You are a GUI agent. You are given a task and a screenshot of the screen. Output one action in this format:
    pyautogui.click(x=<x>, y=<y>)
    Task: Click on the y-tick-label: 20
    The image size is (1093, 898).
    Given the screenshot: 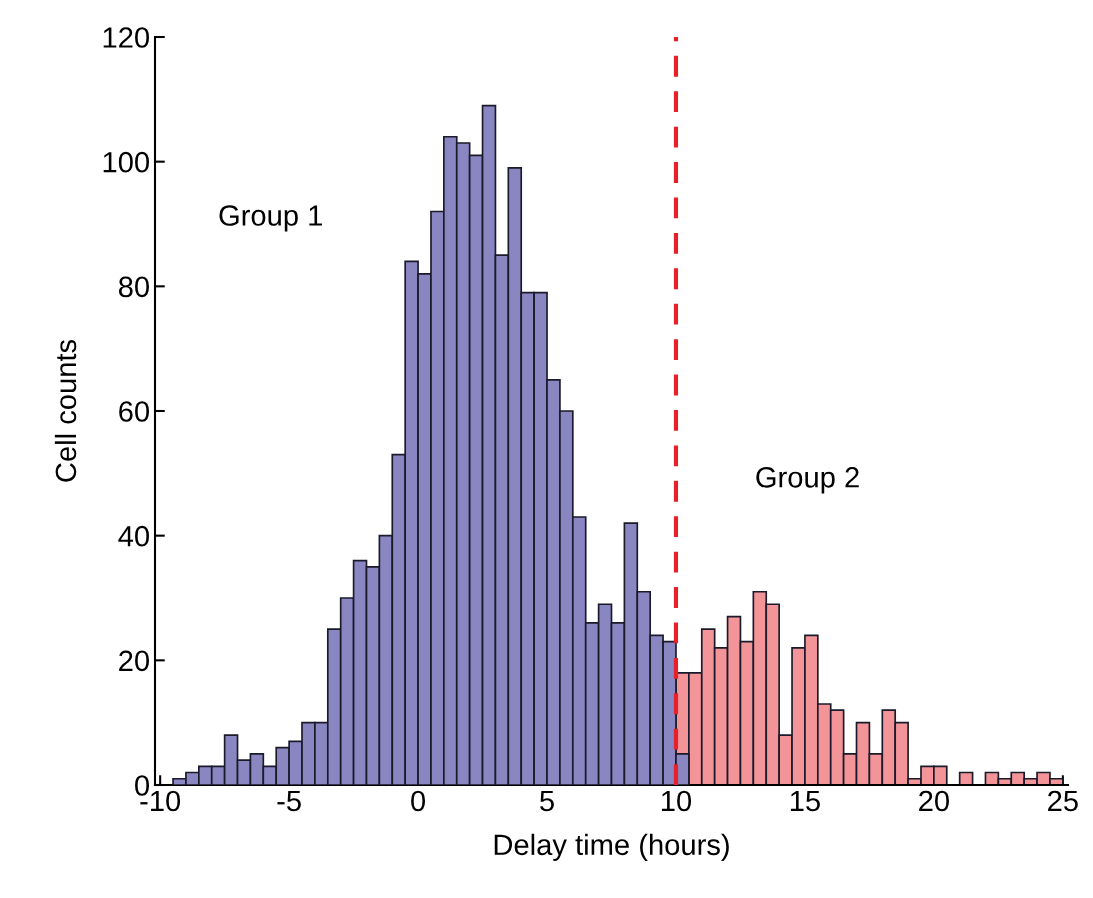 What is the action you would take?
    pyautogui.click(x=134, y=661)
    